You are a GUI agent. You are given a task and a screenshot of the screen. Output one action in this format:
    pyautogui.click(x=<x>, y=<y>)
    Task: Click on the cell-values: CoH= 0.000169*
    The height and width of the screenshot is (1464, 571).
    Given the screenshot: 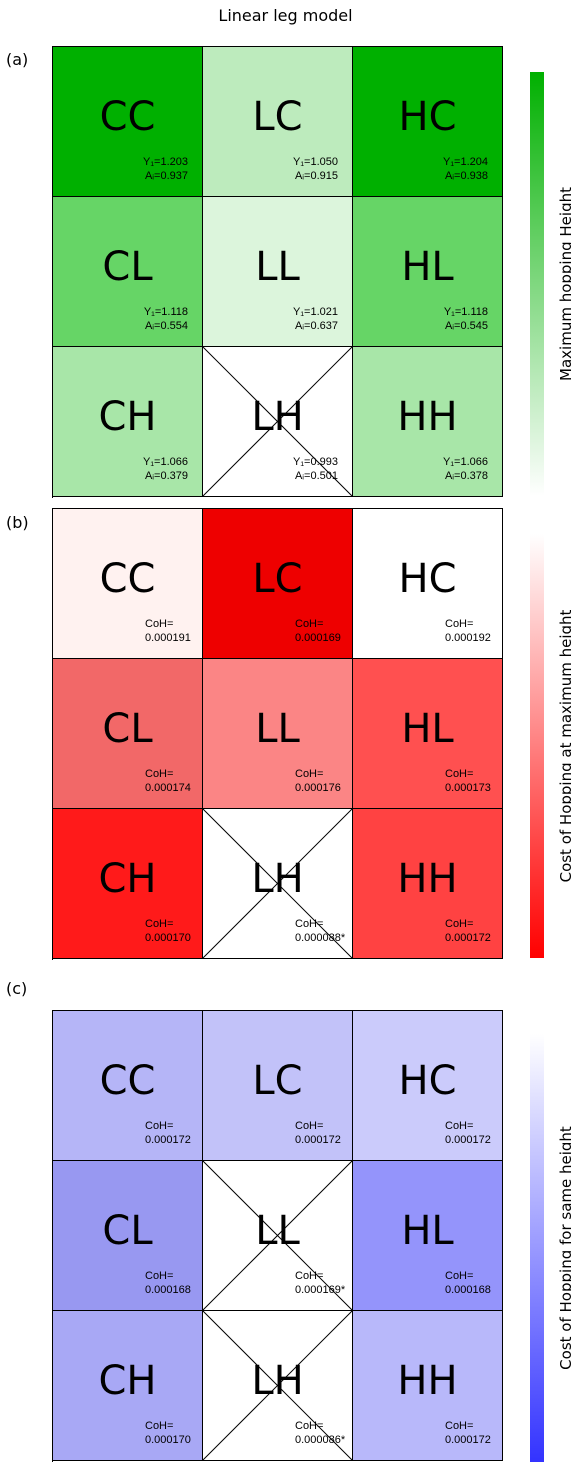 What is the action you would take?
    pyautogui.click(x=320, y=1283)
    